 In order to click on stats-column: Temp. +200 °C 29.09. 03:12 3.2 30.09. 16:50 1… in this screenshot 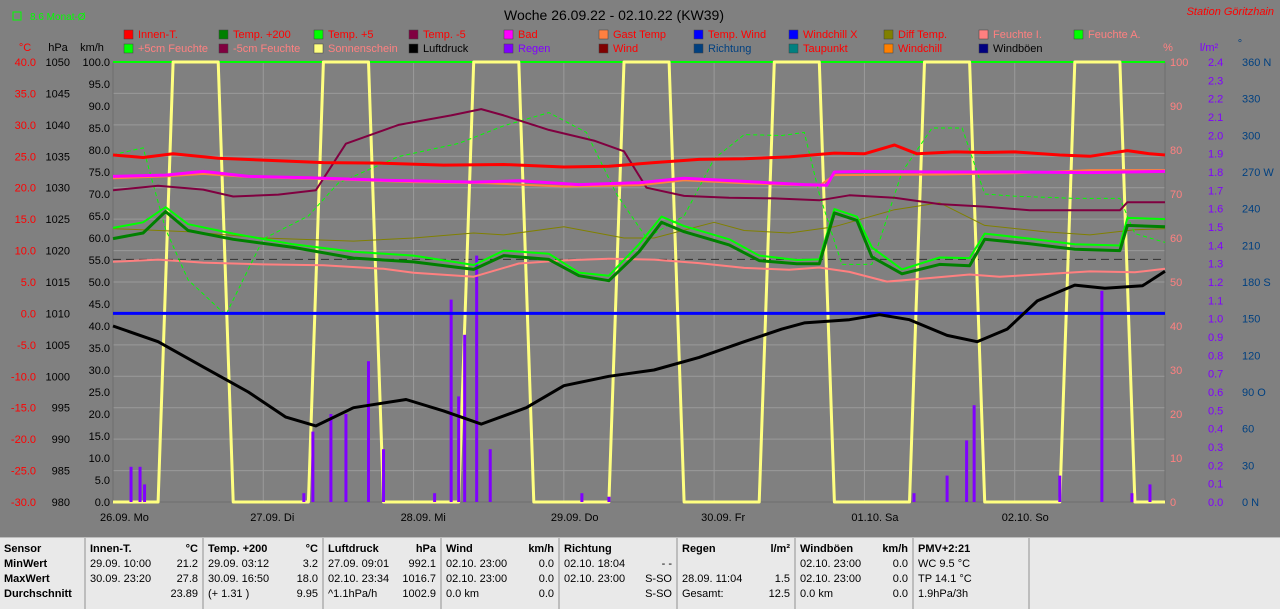, I will do `click(264, 573)`.